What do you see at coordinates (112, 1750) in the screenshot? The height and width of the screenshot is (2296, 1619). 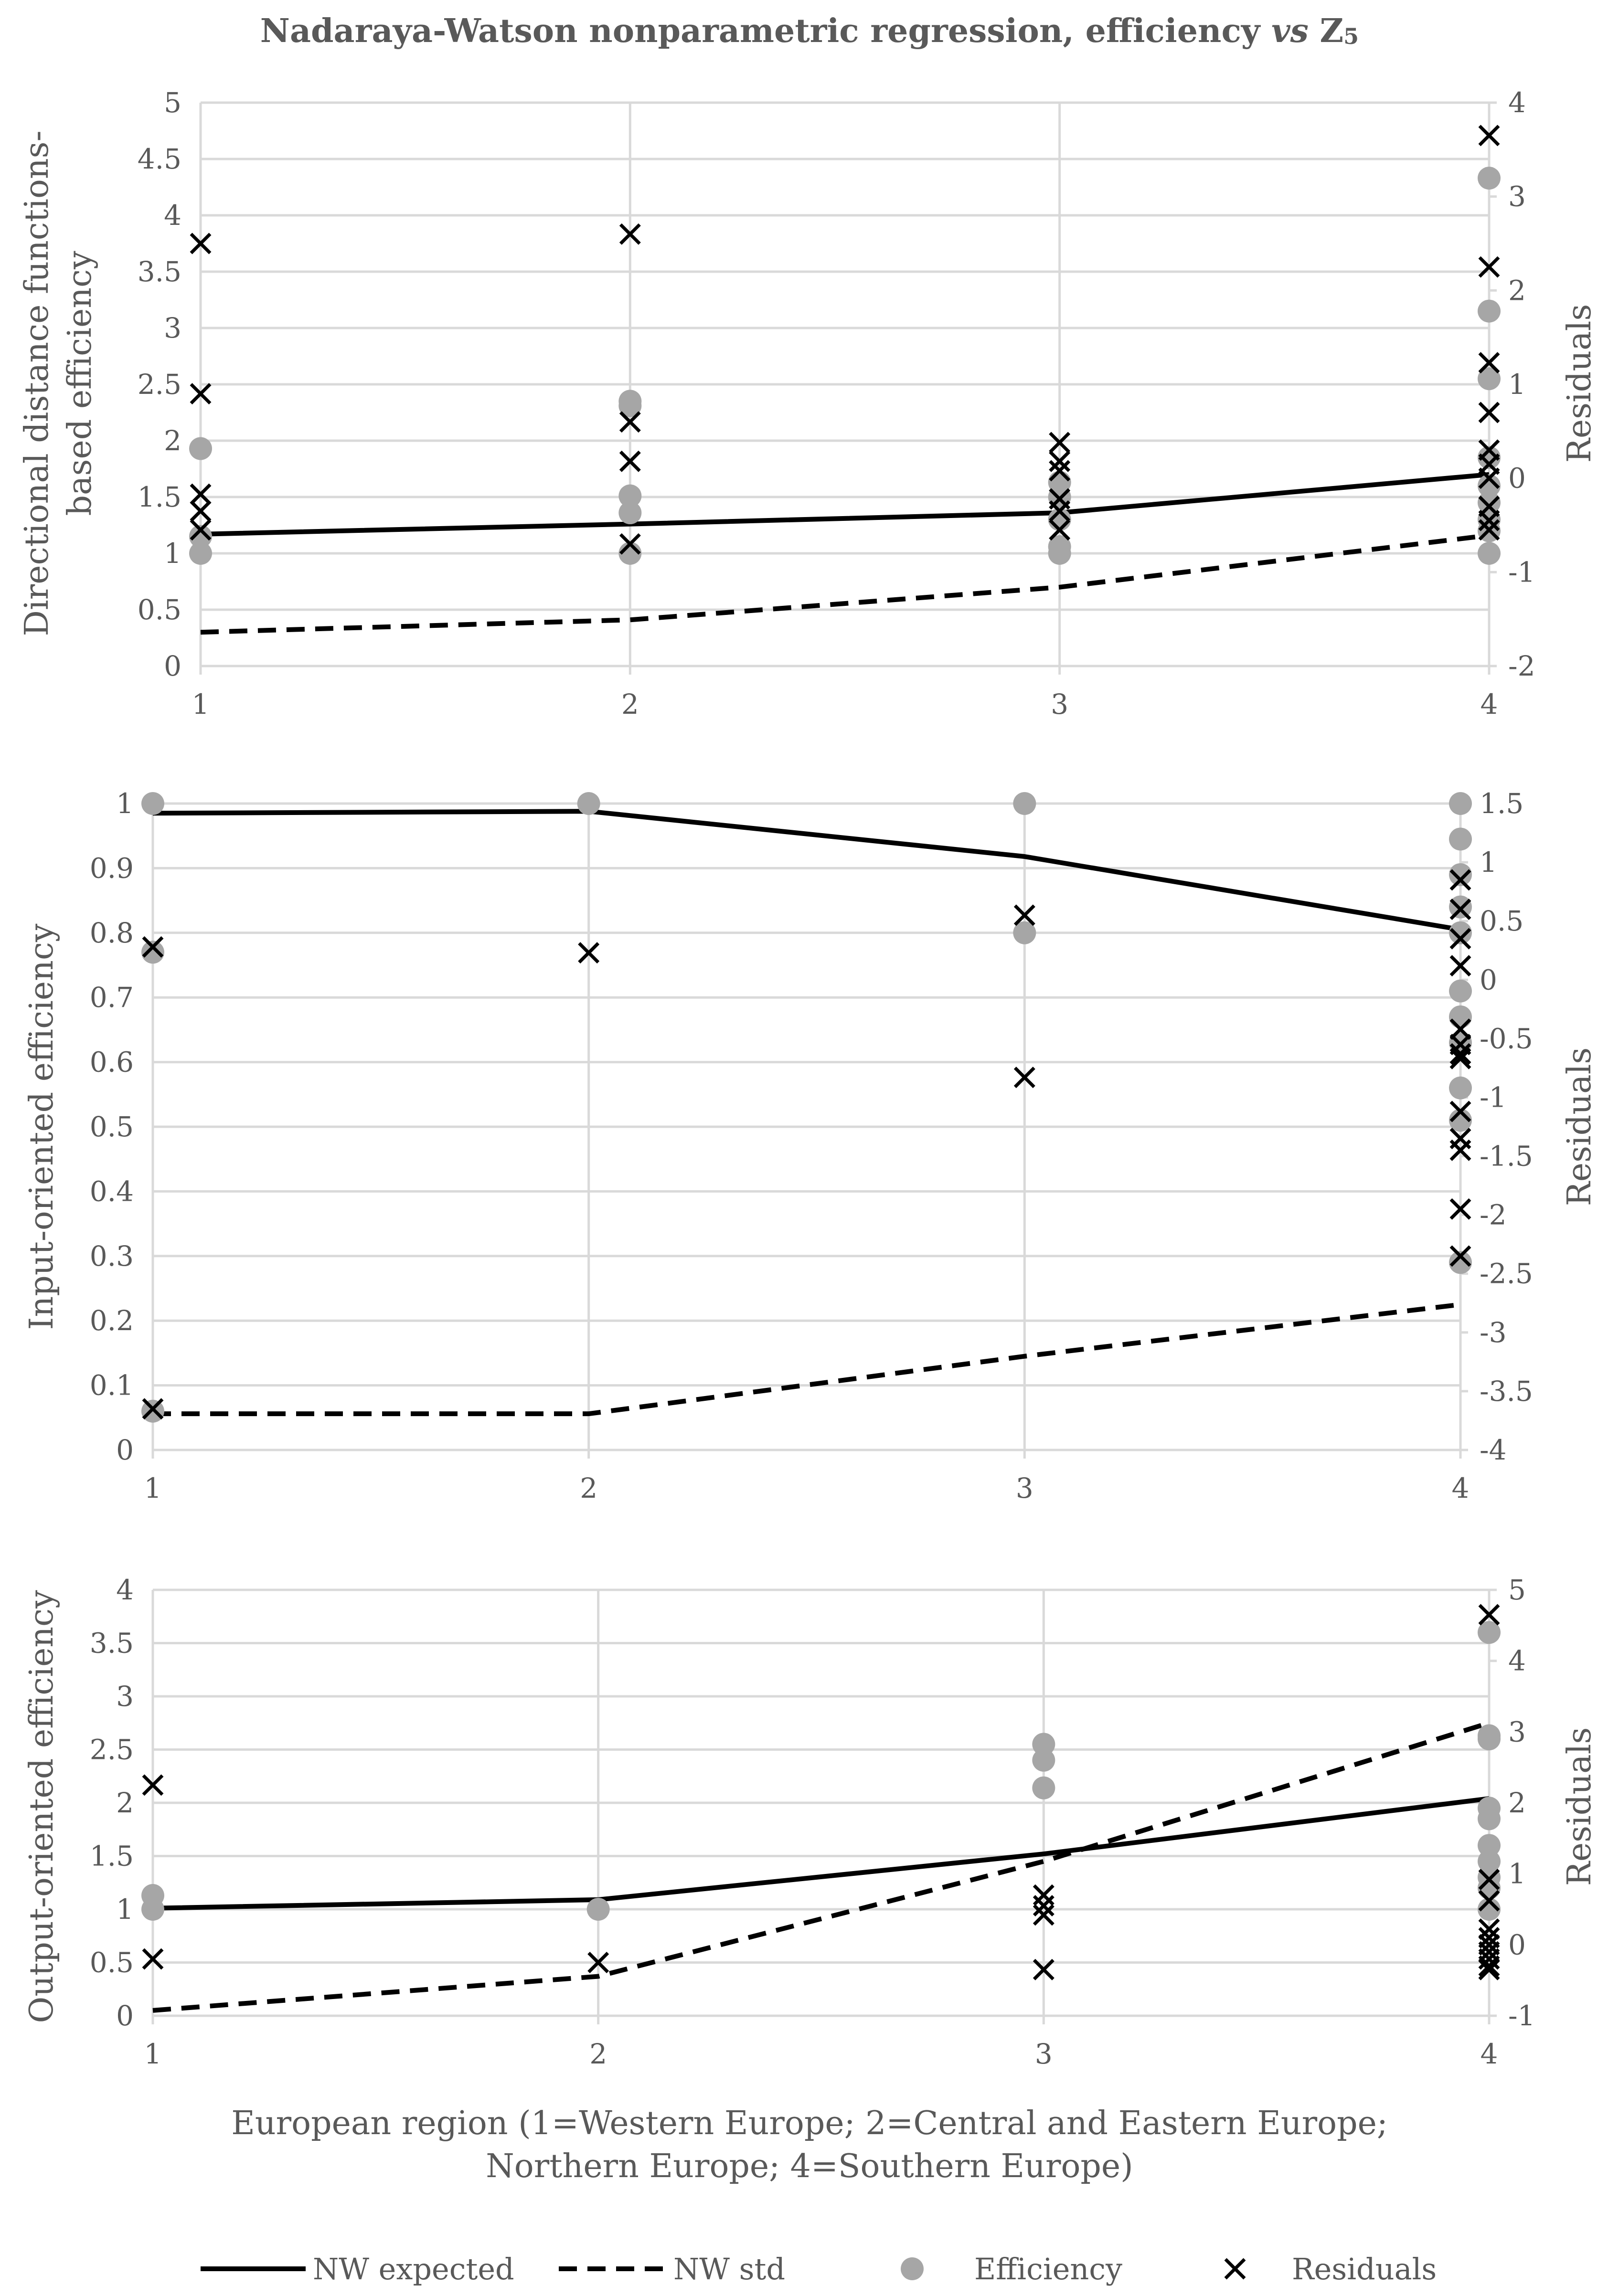 I see `y-tick-label: 2.5` at bounding box center [112, 1750].